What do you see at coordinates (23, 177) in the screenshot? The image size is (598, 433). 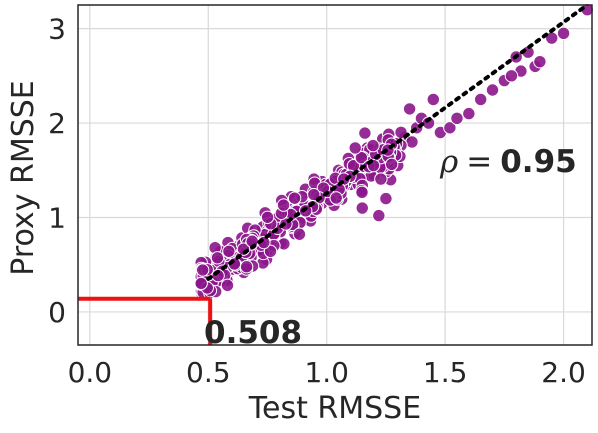 I see `y-axis-label: Proxy RMSSE` at bounding box center [23, 177].